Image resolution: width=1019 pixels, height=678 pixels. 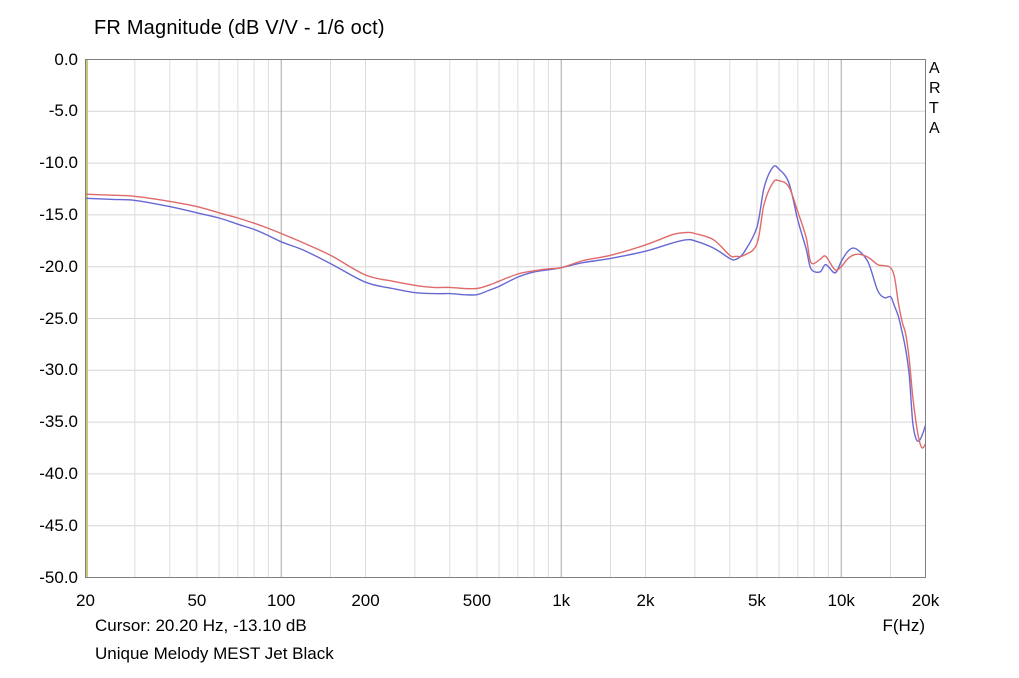 What do you see at coordinates (214, 653) in the screenshot?
I see `device-name-label: Unique Melody MEST Jet Black` at bounding box center [214, 653].